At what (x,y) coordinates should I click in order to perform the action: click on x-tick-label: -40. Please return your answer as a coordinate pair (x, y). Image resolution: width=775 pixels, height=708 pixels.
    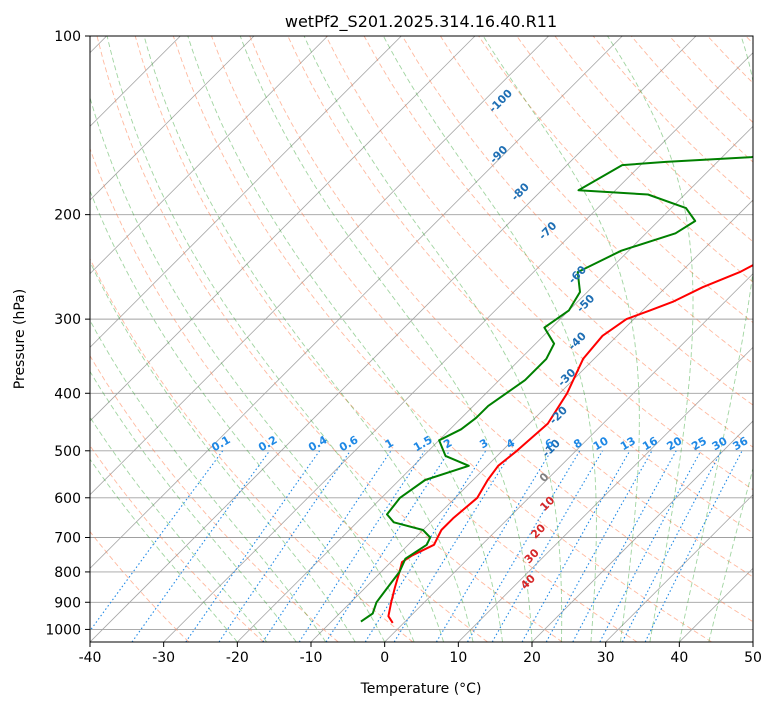
    Looking at the image, I should click on (90, 658).